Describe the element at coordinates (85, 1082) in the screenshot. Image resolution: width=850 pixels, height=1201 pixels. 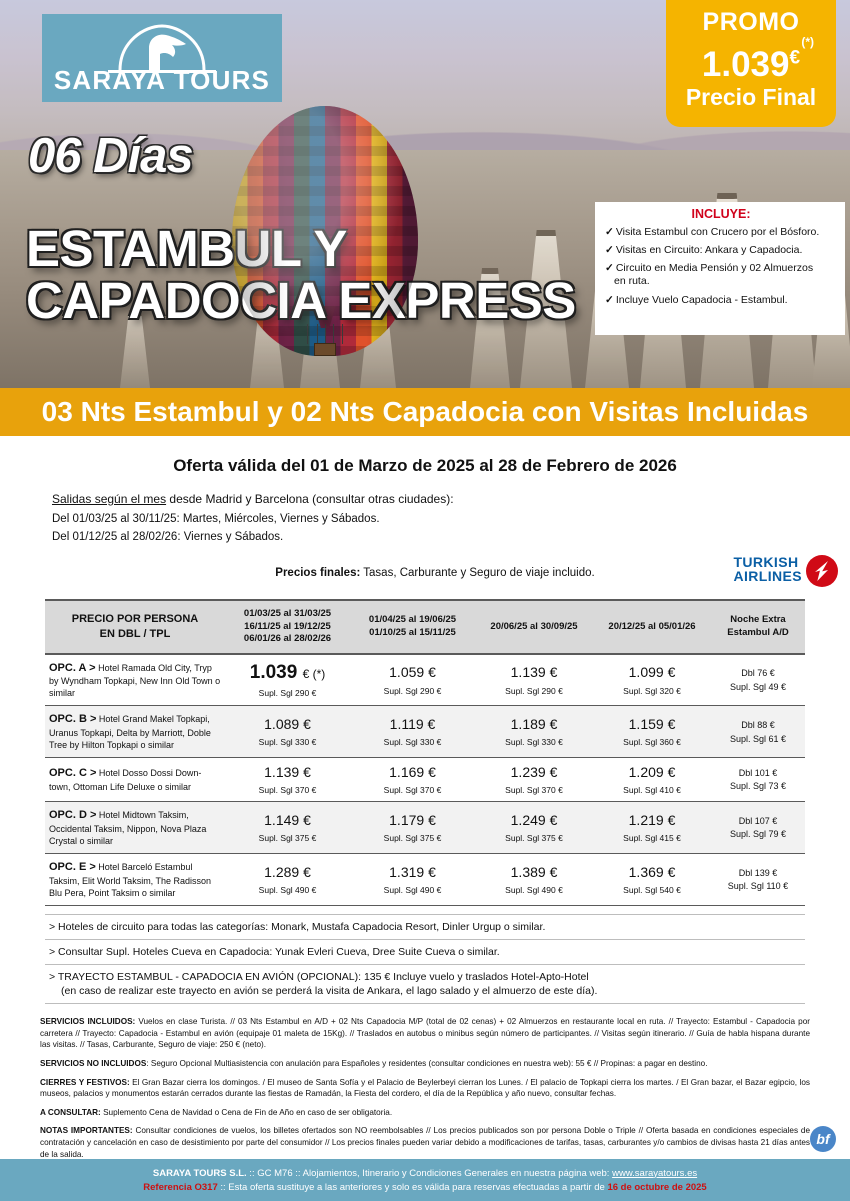
I see `closures-label: CIERRES Y FESTIVOS:` at that location.